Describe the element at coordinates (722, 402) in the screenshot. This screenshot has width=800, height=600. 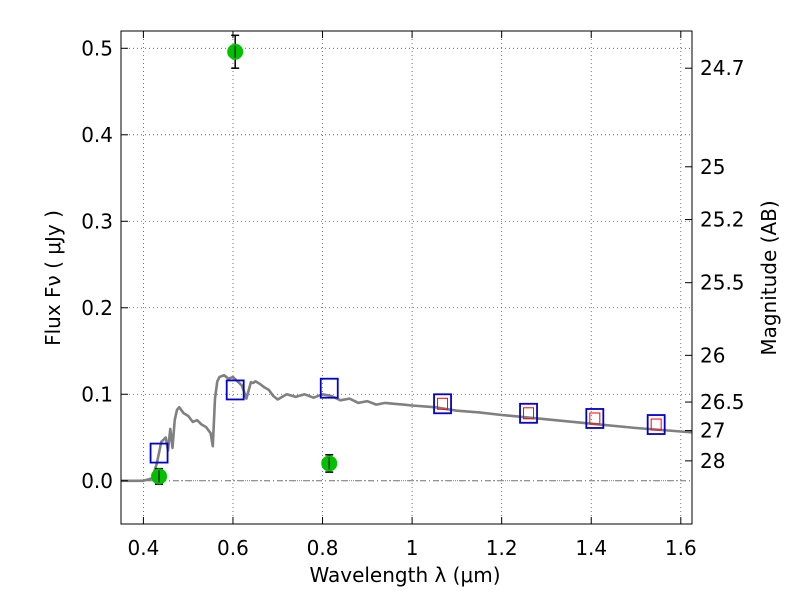
I see `magnitude-tick-label: 26.5` at that location.